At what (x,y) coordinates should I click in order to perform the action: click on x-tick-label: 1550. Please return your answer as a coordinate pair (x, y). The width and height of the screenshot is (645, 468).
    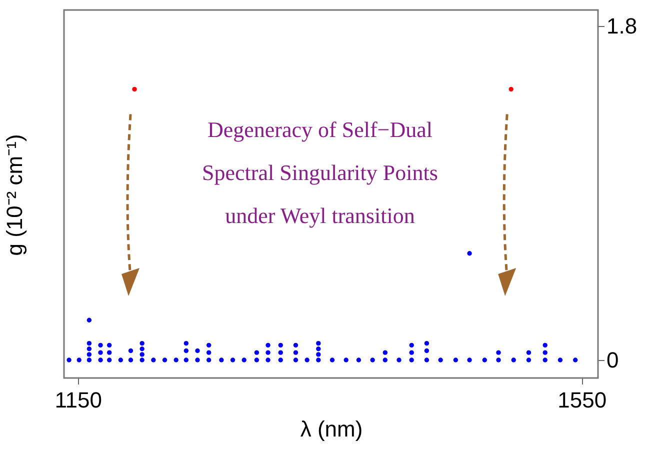
    Looking at the image, I should click on (582, 400).